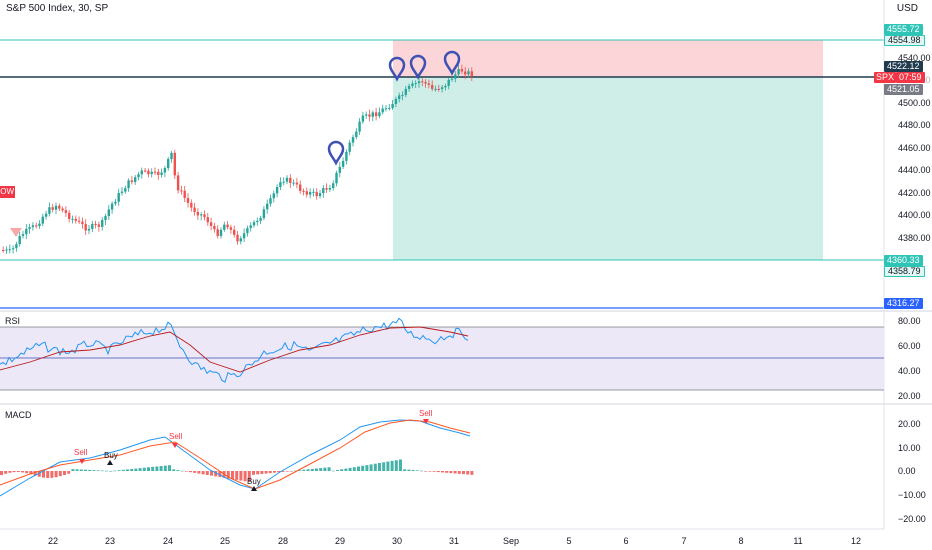 This screenshot has width=932, height=550. I want to click on tag-countdown: 07:59, so click(910, 77).